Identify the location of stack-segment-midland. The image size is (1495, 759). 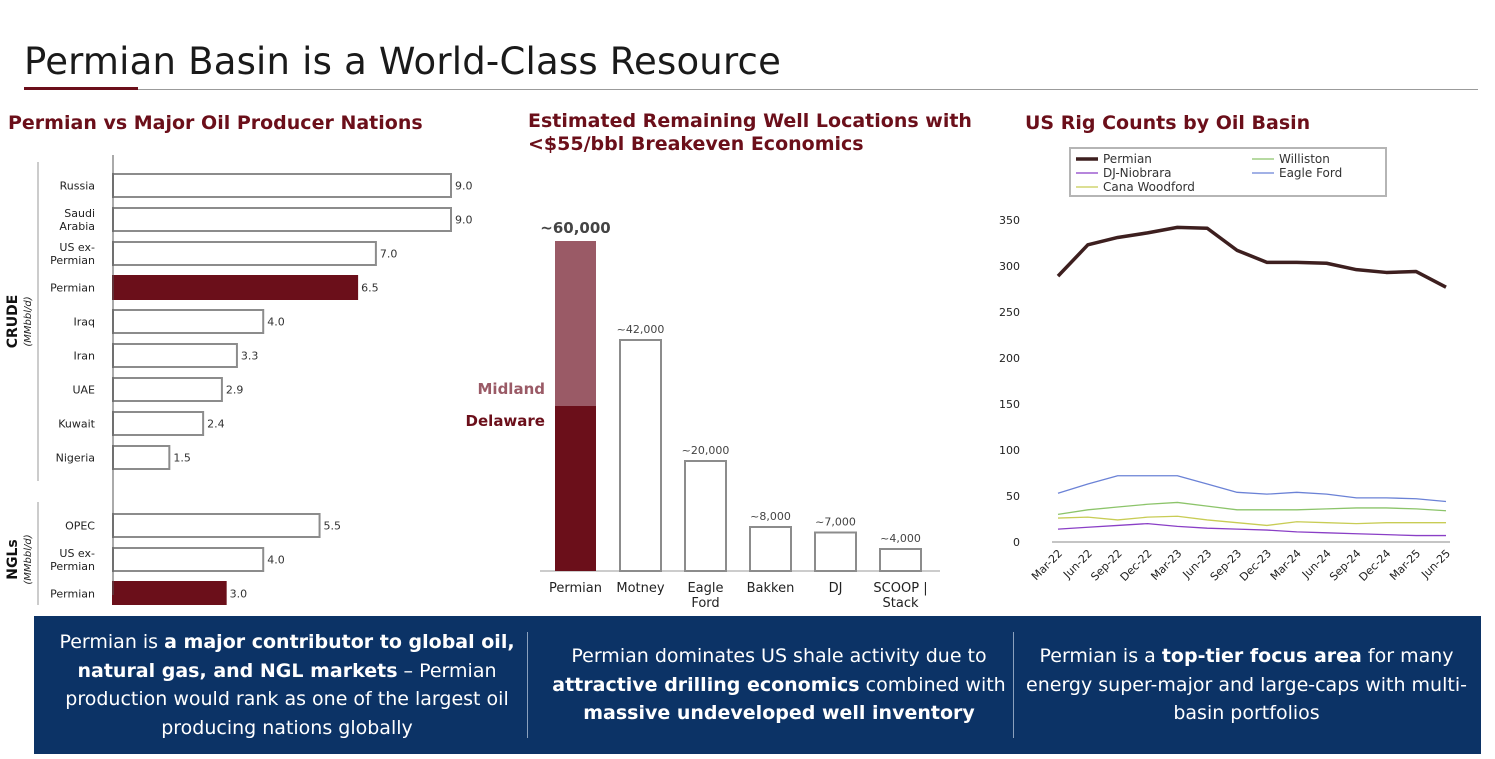
(575, 323).